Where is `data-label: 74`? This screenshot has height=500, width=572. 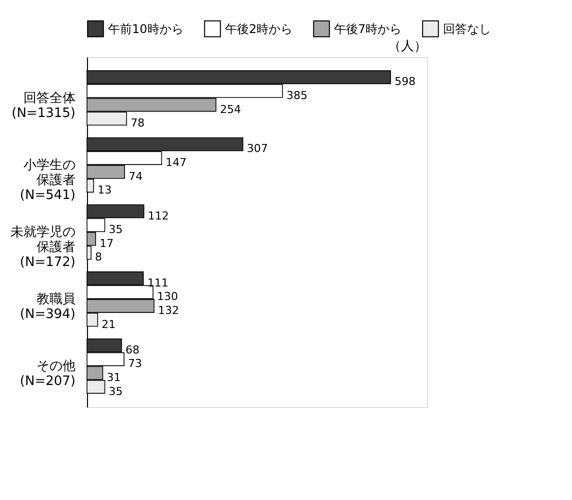 data-label: 74 is located at coordinates (135, 176).